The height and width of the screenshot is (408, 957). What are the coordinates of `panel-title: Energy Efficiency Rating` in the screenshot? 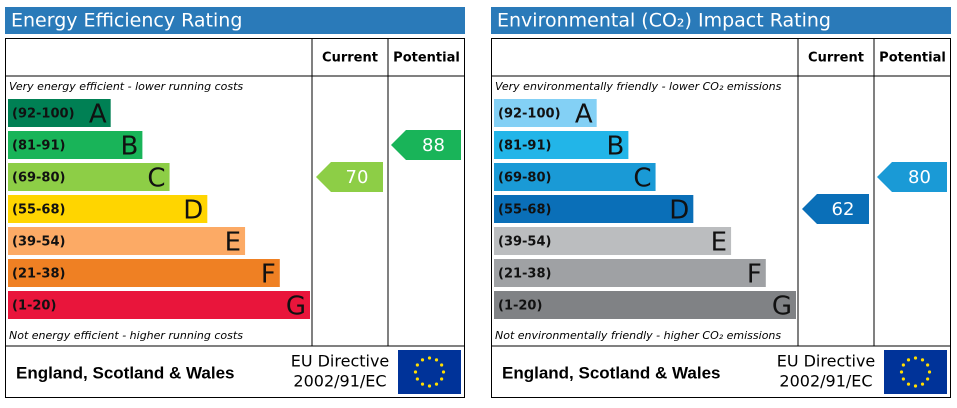 It's located at (126, 21).